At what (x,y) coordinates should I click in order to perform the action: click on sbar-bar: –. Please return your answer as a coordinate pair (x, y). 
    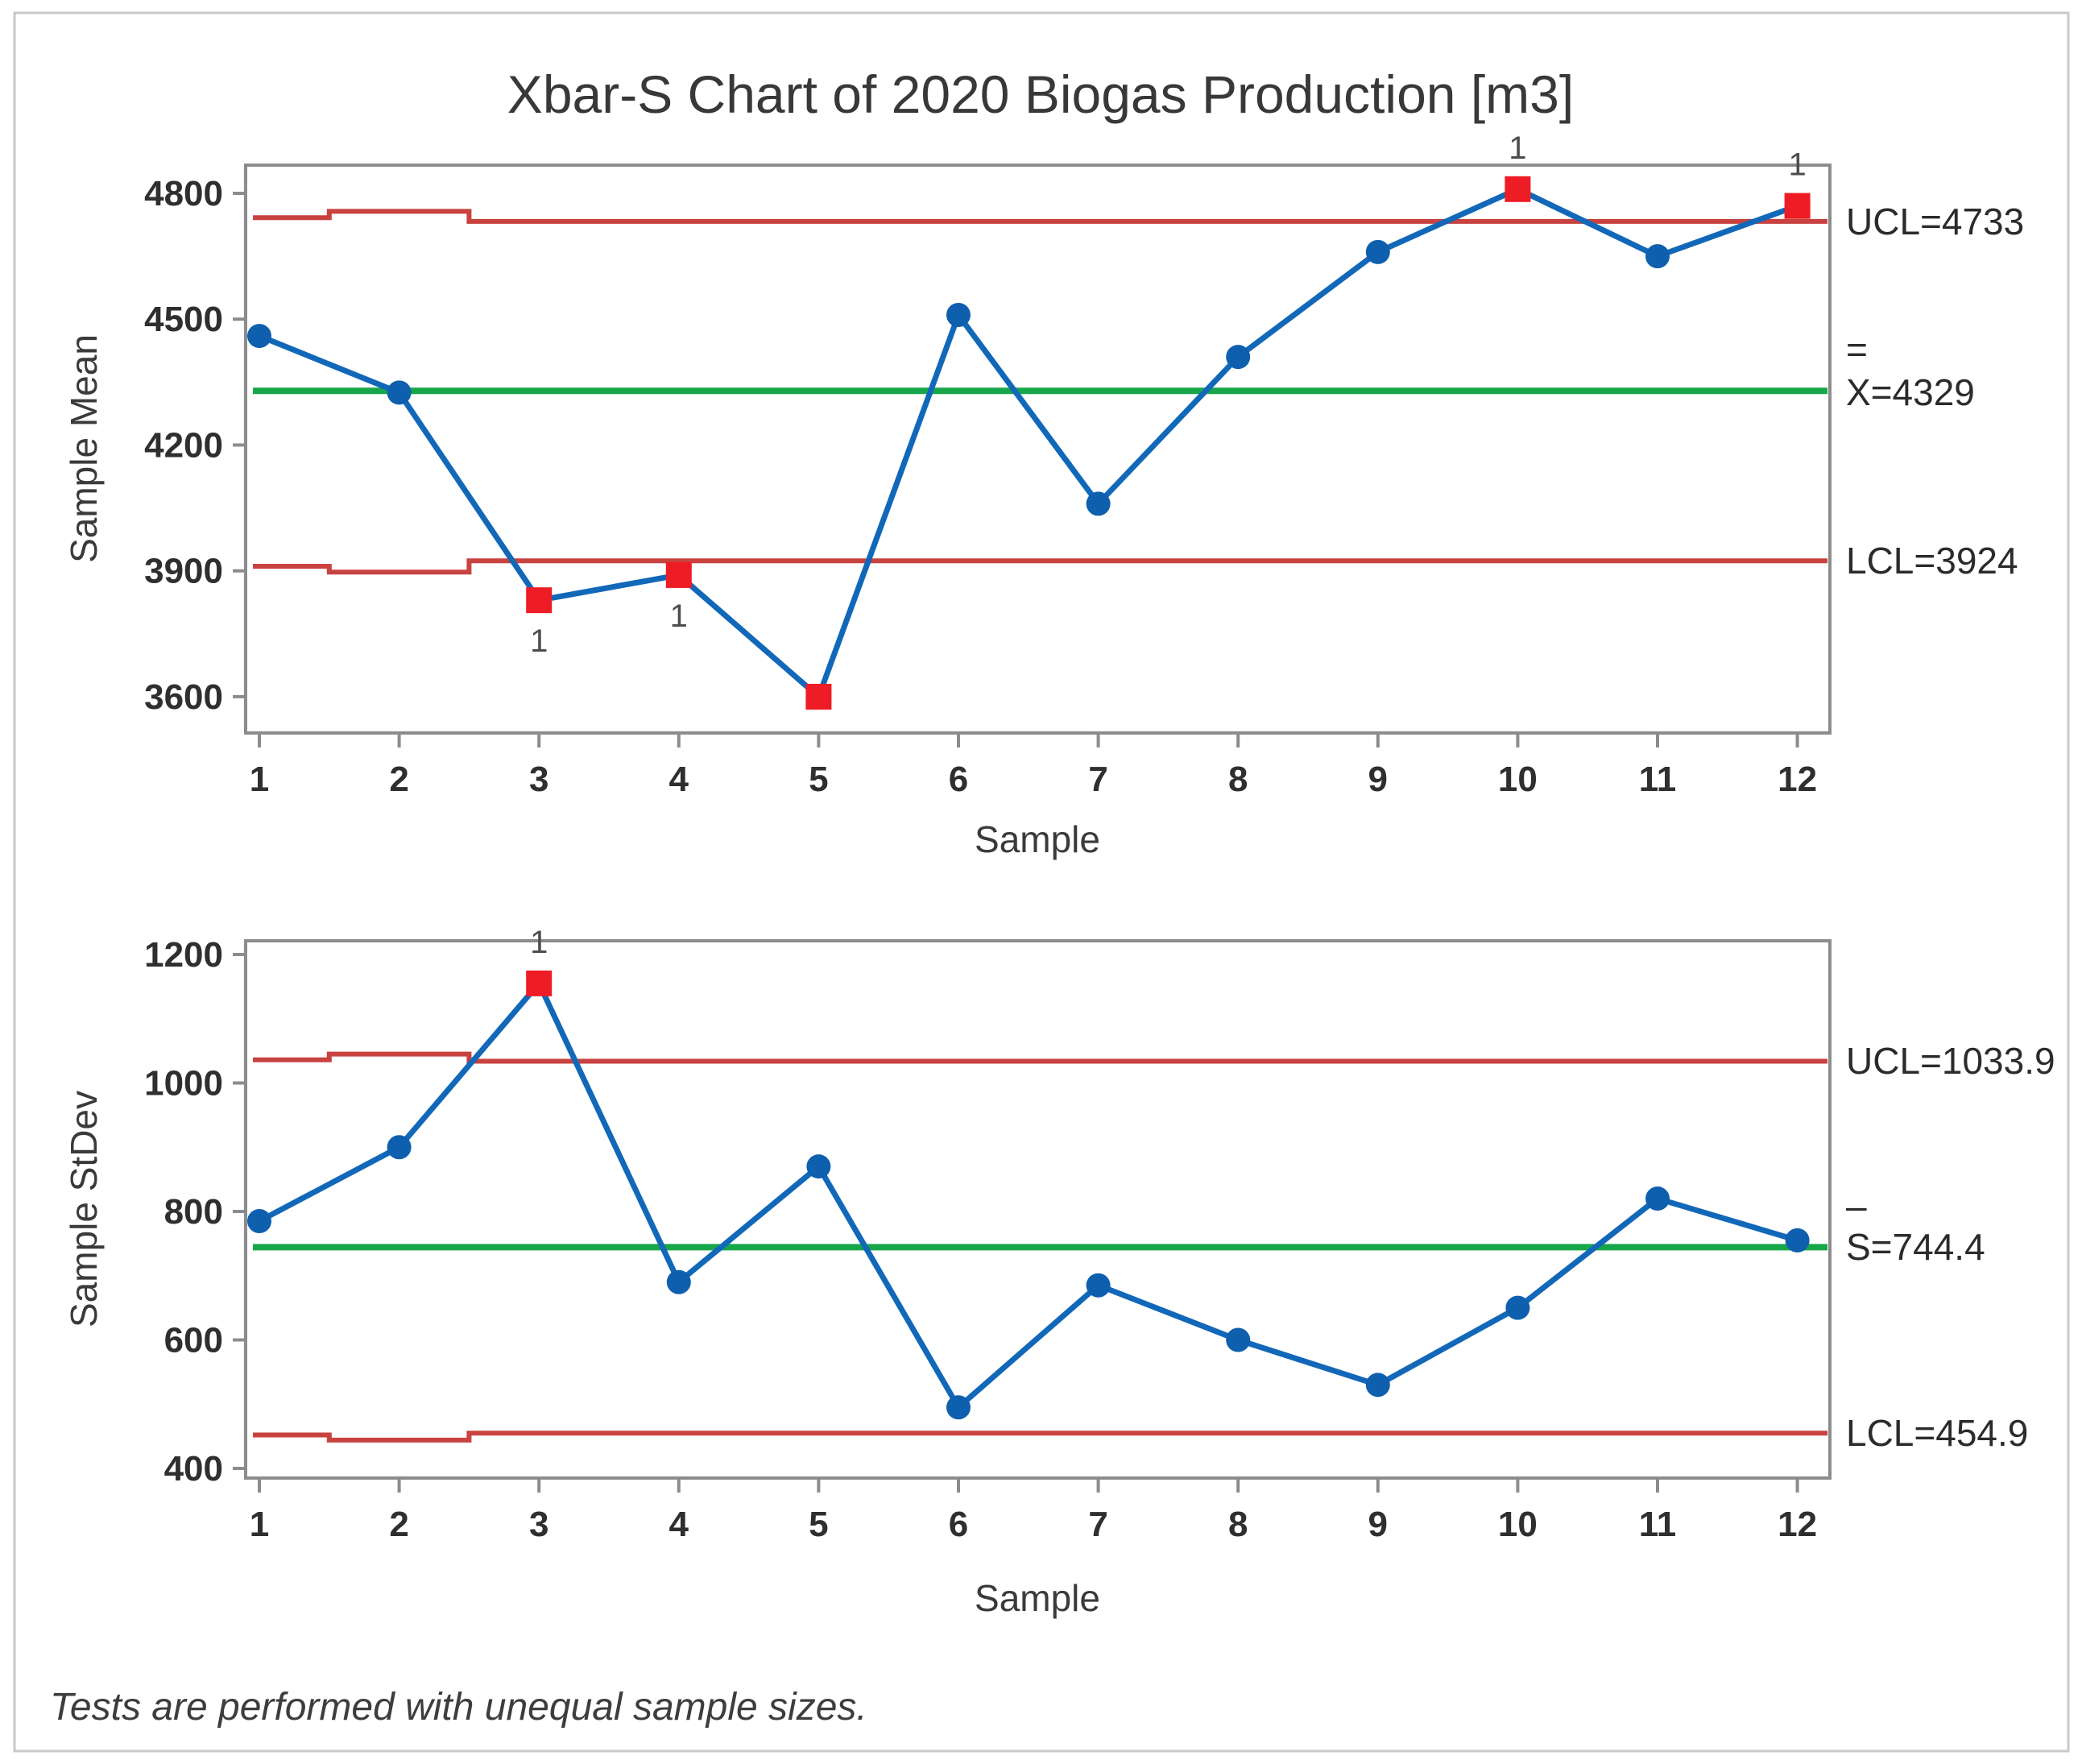
    Looking at the image, I should click on (1857, 1206).